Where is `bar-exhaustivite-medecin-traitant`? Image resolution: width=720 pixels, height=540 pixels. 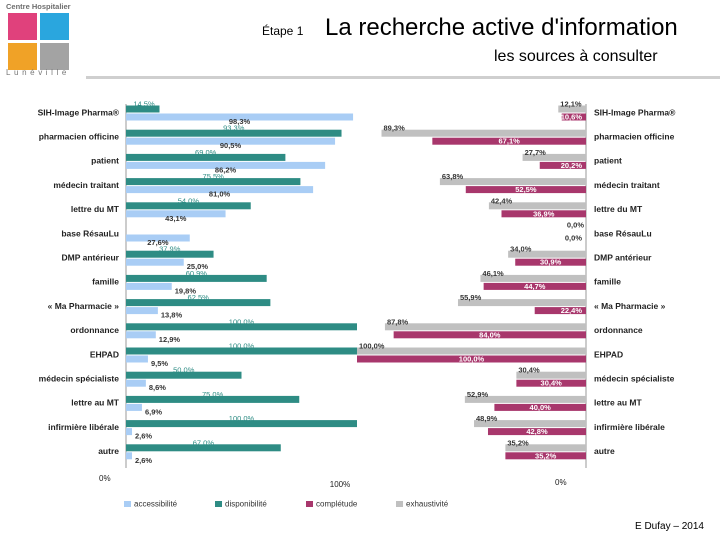 bar-exhaustivite-medecin-traitant is located at coordinates (512, 182).